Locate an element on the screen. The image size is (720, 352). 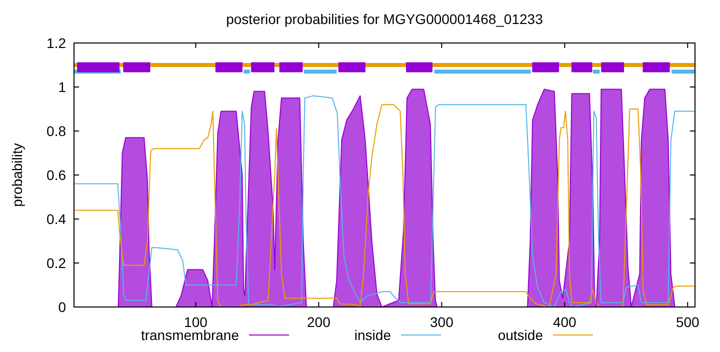
legend-label: outside is located at coordinates (521, 335).